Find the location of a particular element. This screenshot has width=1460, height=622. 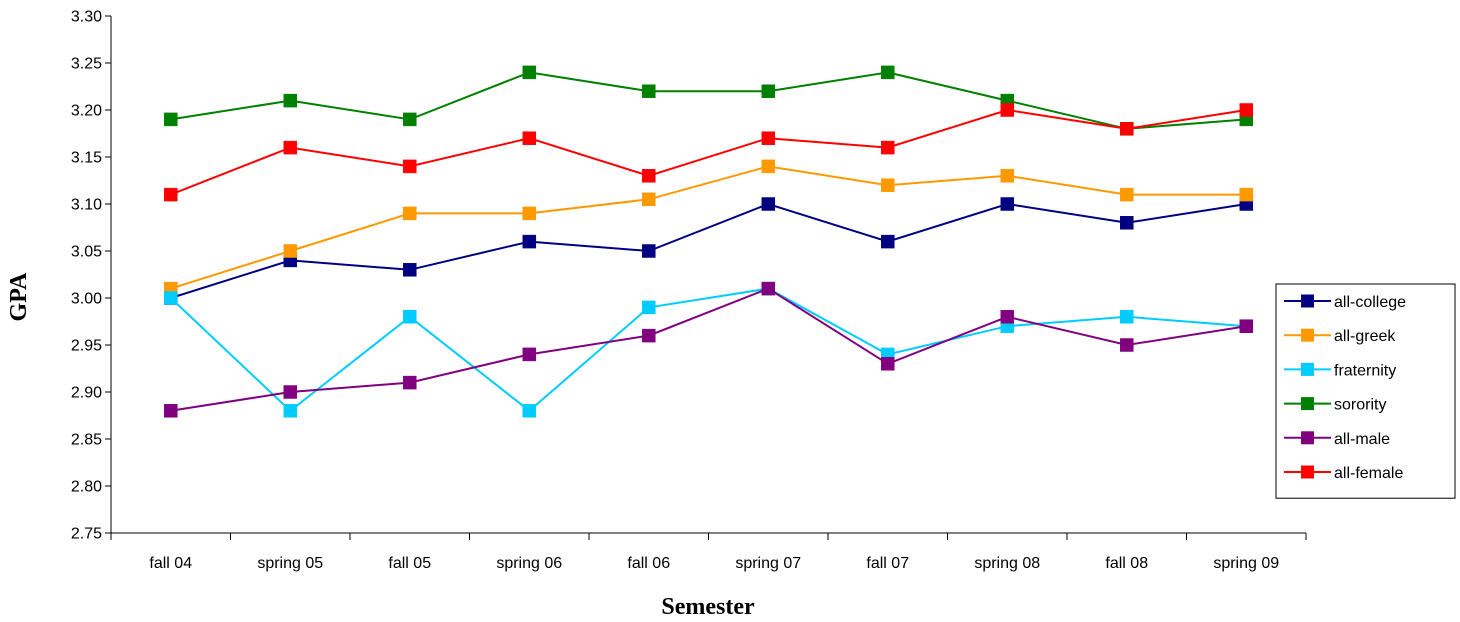

legend-item-fraternity: fraternity is located at coordinates (1340, 370).